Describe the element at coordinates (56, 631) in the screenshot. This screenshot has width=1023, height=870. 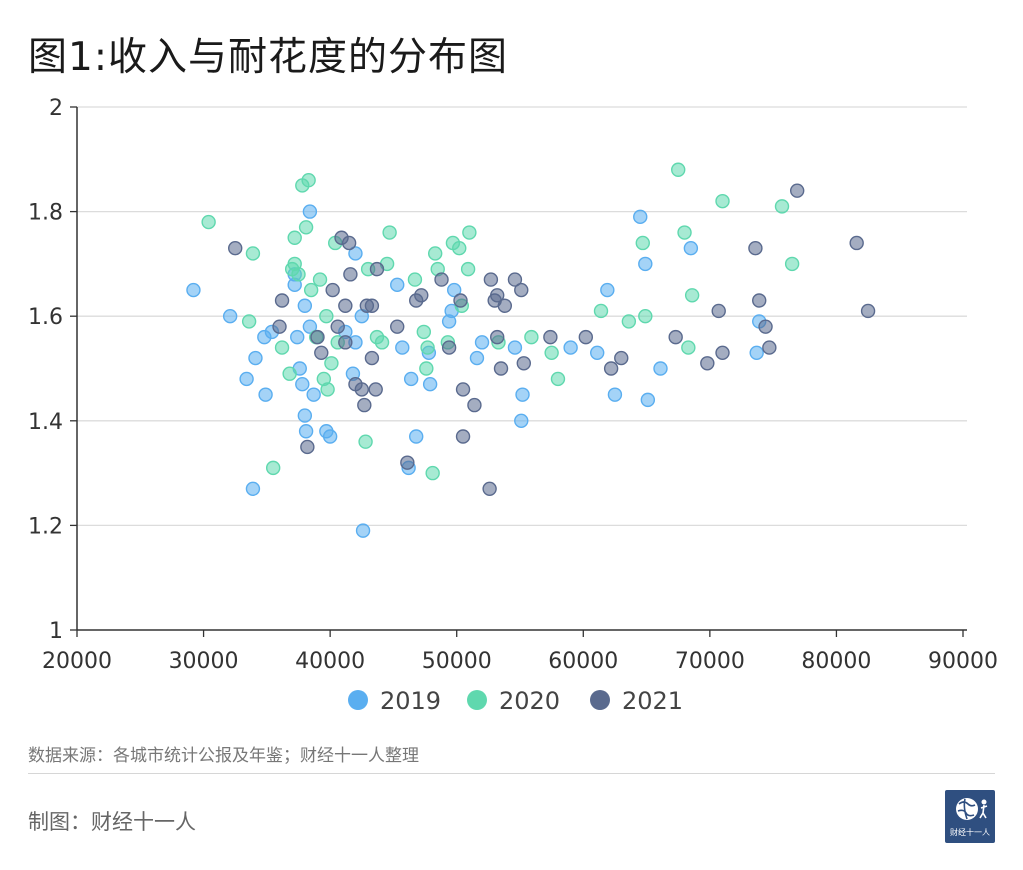
I see `y-tick-label: 1` at that location.